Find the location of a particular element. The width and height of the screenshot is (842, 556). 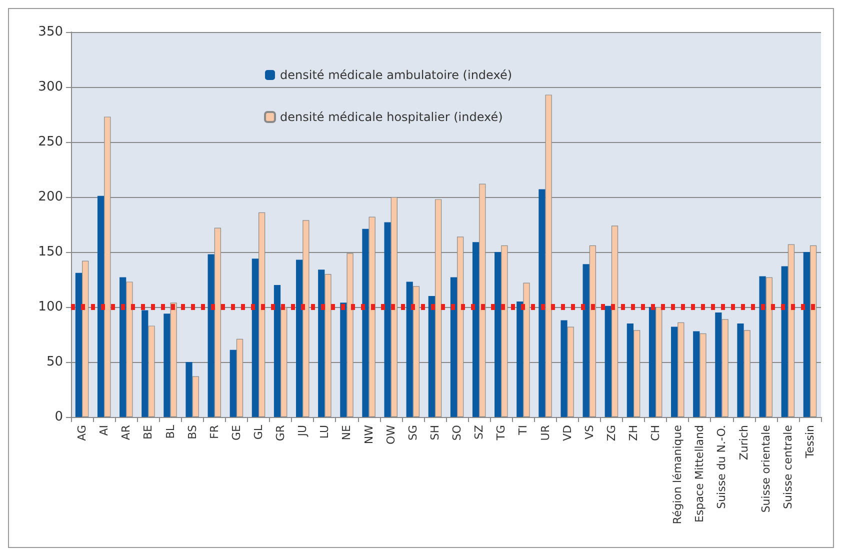

x-tick-label: Tessin is located at coordinates (809, 442).